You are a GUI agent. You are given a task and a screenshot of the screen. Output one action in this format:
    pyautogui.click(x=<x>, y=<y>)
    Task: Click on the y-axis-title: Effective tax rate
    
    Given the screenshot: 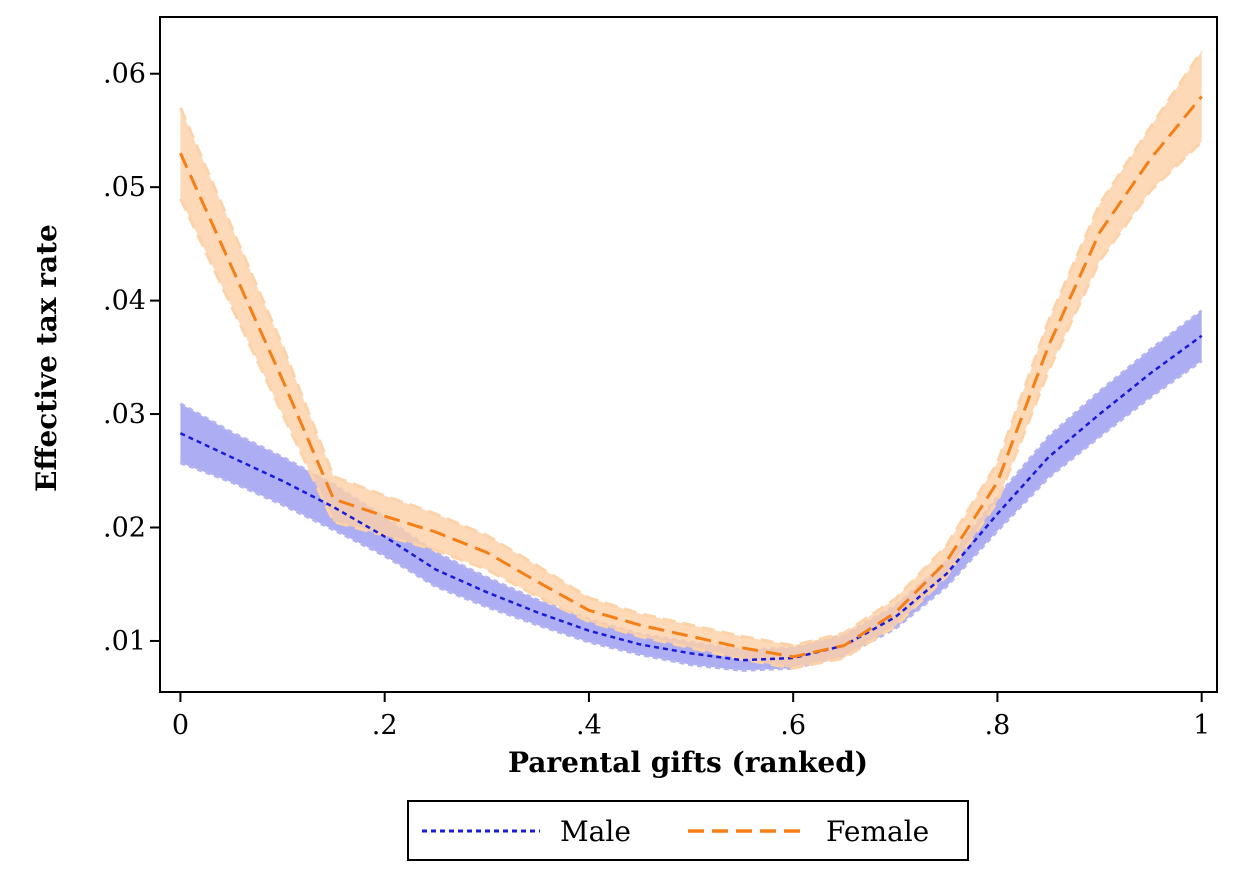 What is the action you would take?
    pyautogui.click(x=46, y=358)
    